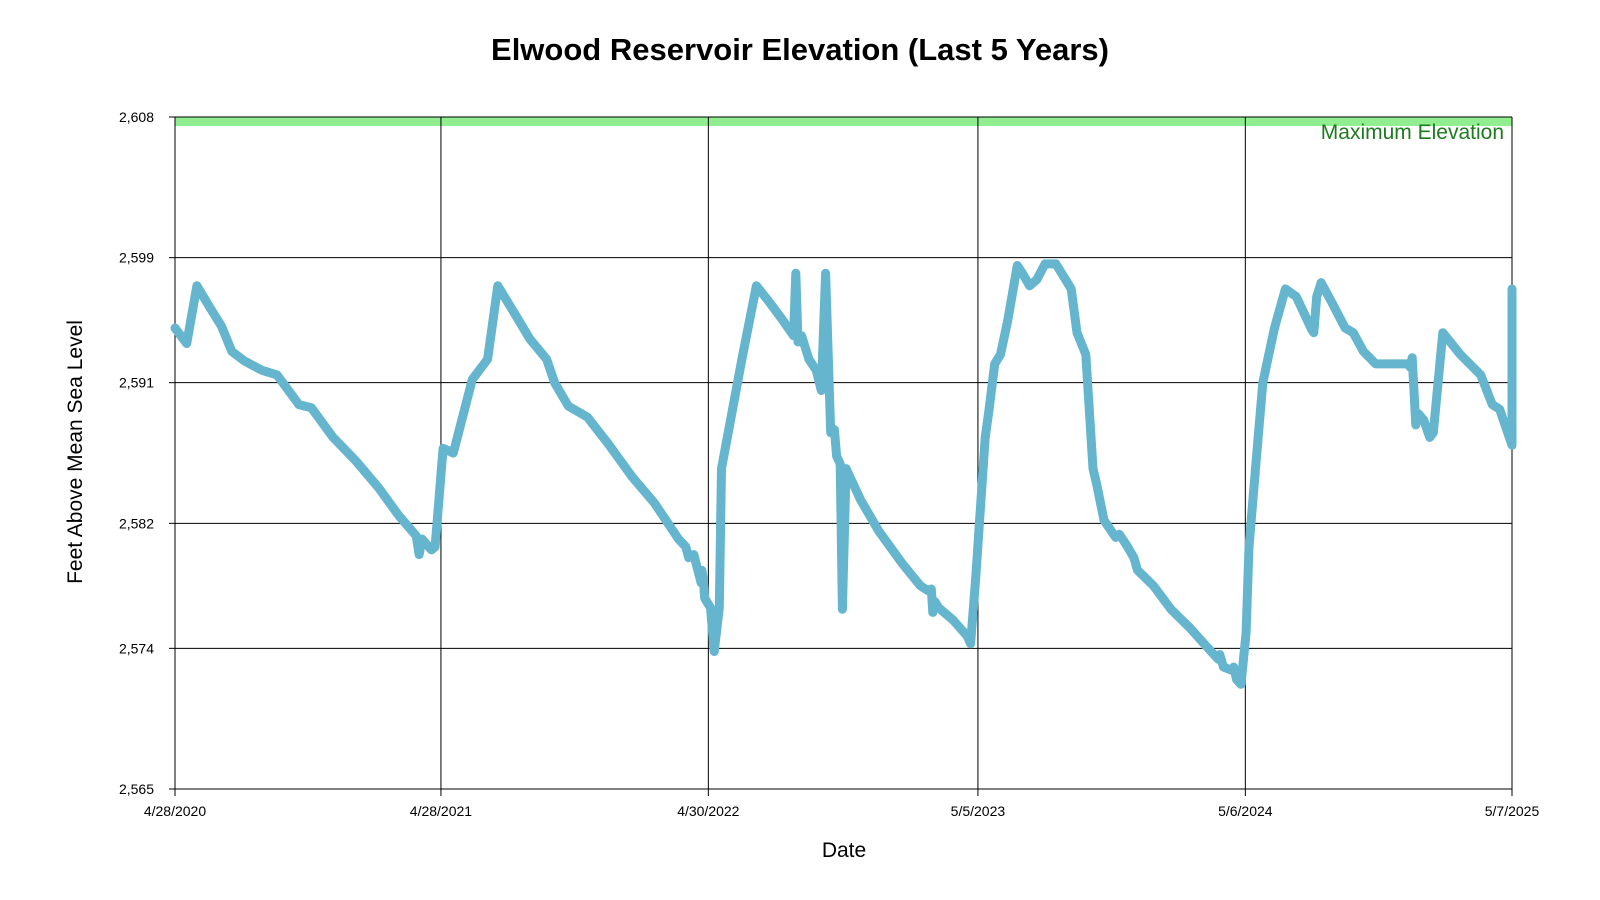  Describe the element at coordinates (978, 811) in the screenshot. I see `x-tick-label: 5/5/2023` at that location.